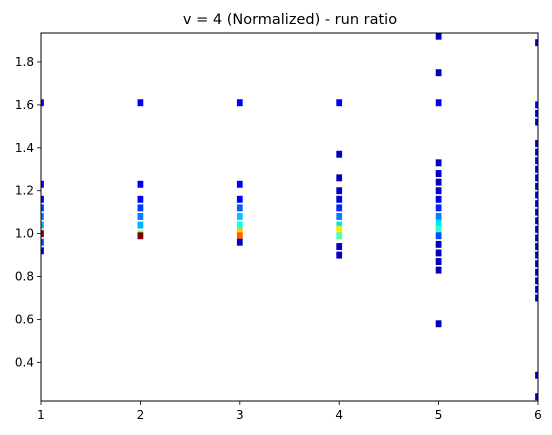  I want to click on x-tick-label: 3, so click(240, 415).